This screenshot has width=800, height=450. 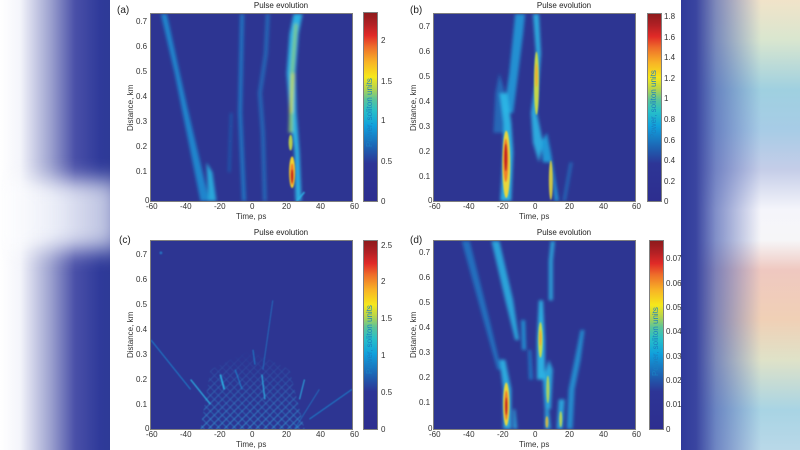 I want to click on panel-b-ytick: 0, so click(x=430, y=200).